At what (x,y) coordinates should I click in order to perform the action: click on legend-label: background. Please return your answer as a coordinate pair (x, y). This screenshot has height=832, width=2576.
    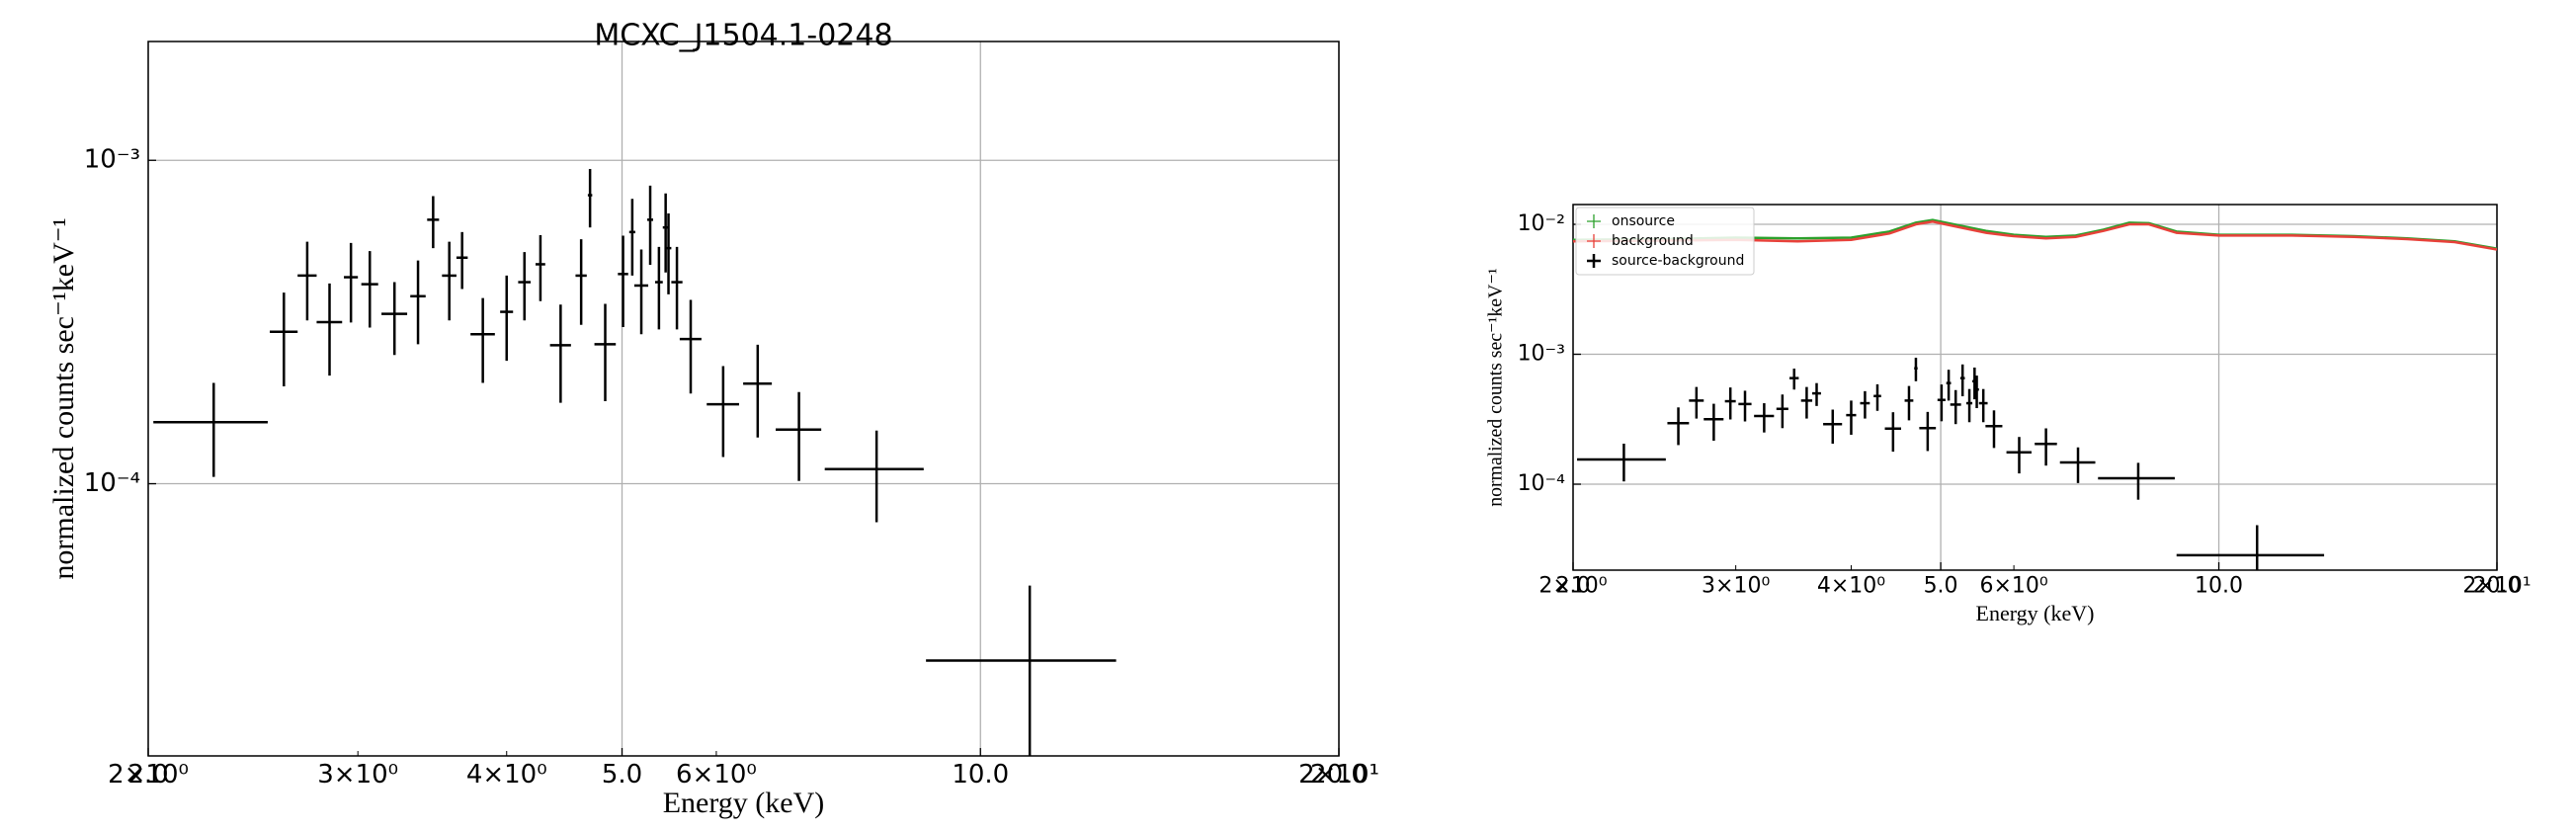
    Looking at the image, I should click on (1653, 241).